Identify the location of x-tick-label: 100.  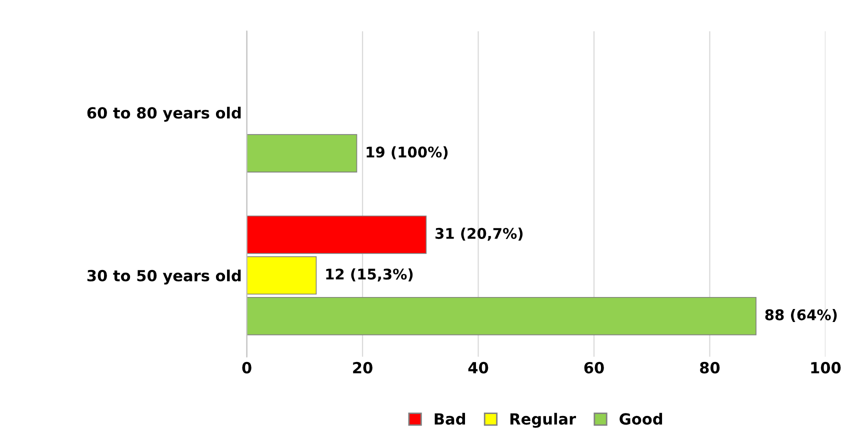
(826, 368).